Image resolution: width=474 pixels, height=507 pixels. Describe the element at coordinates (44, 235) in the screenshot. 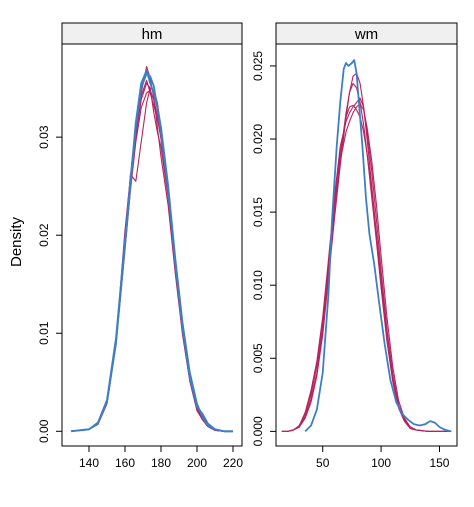

I see `y-tick-label-hm-2: 0.02` at that location.